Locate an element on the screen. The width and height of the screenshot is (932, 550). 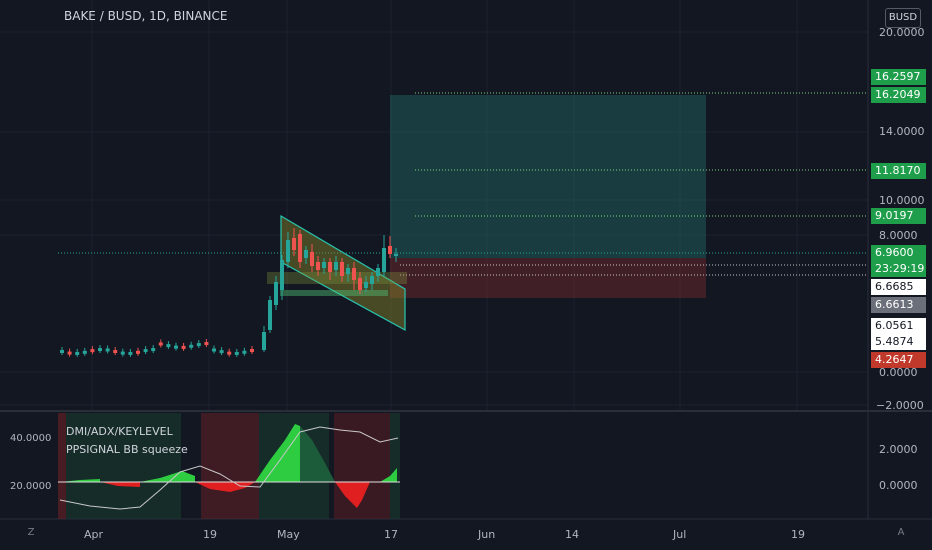
price-badge-level: 6.6613 is located at coordinates (898, 305).